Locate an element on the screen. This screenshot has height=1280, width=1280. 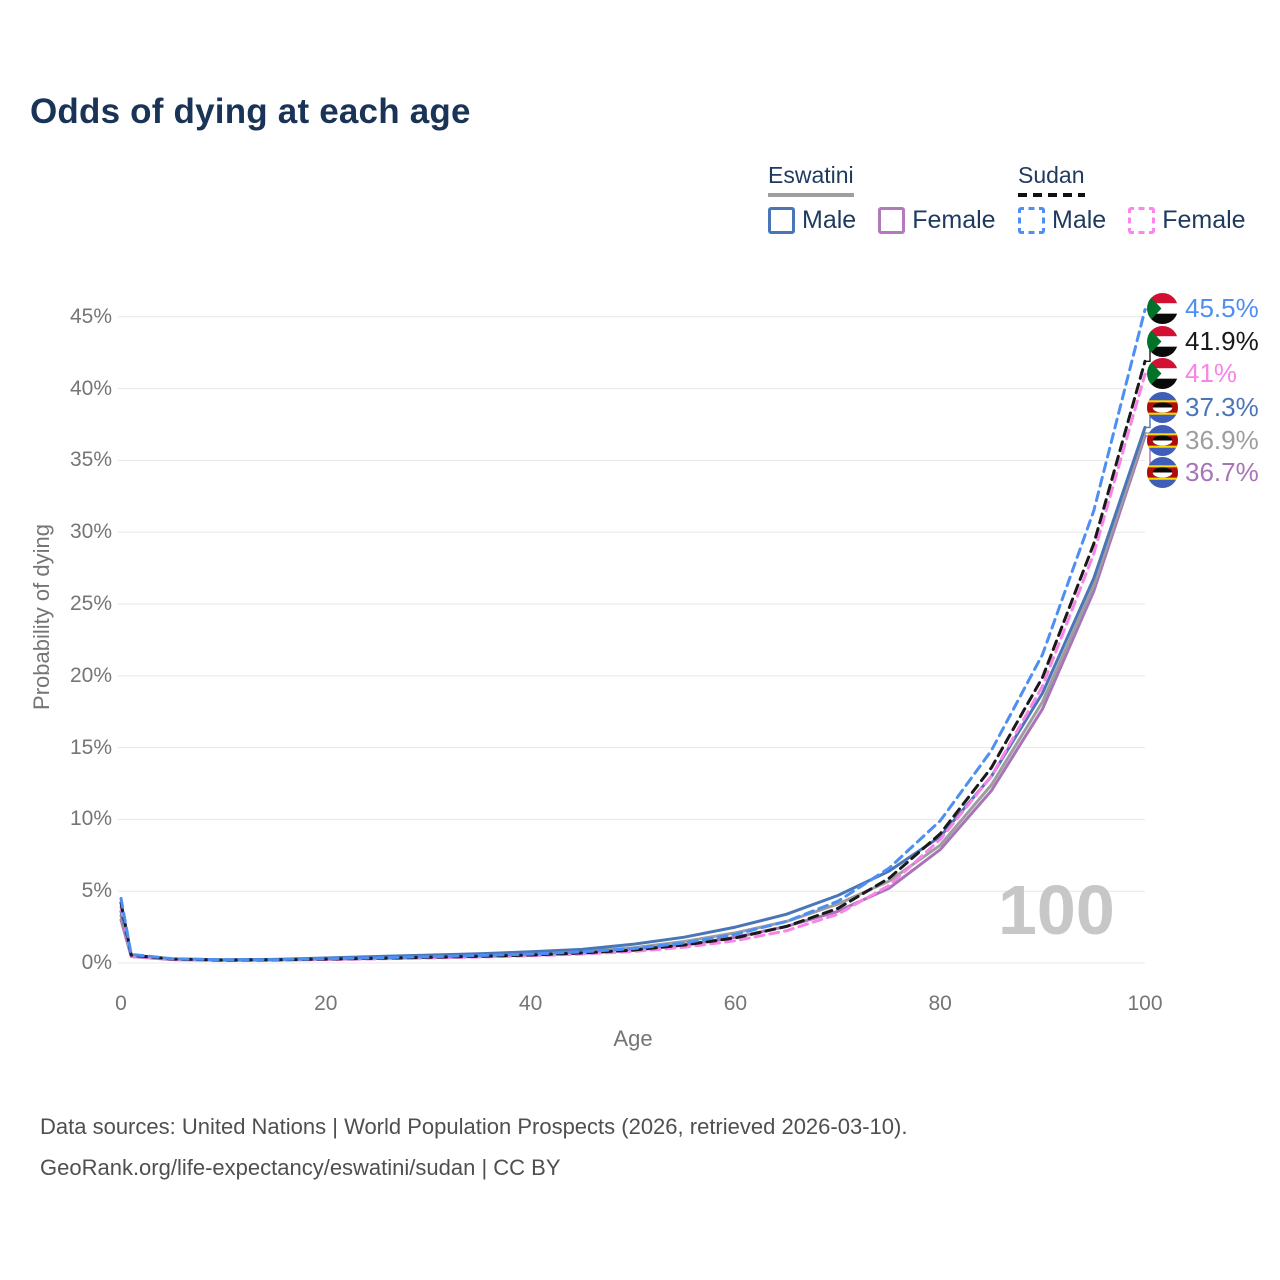
sudan-male-swatch-icon is located at coordinates (1031, 220).